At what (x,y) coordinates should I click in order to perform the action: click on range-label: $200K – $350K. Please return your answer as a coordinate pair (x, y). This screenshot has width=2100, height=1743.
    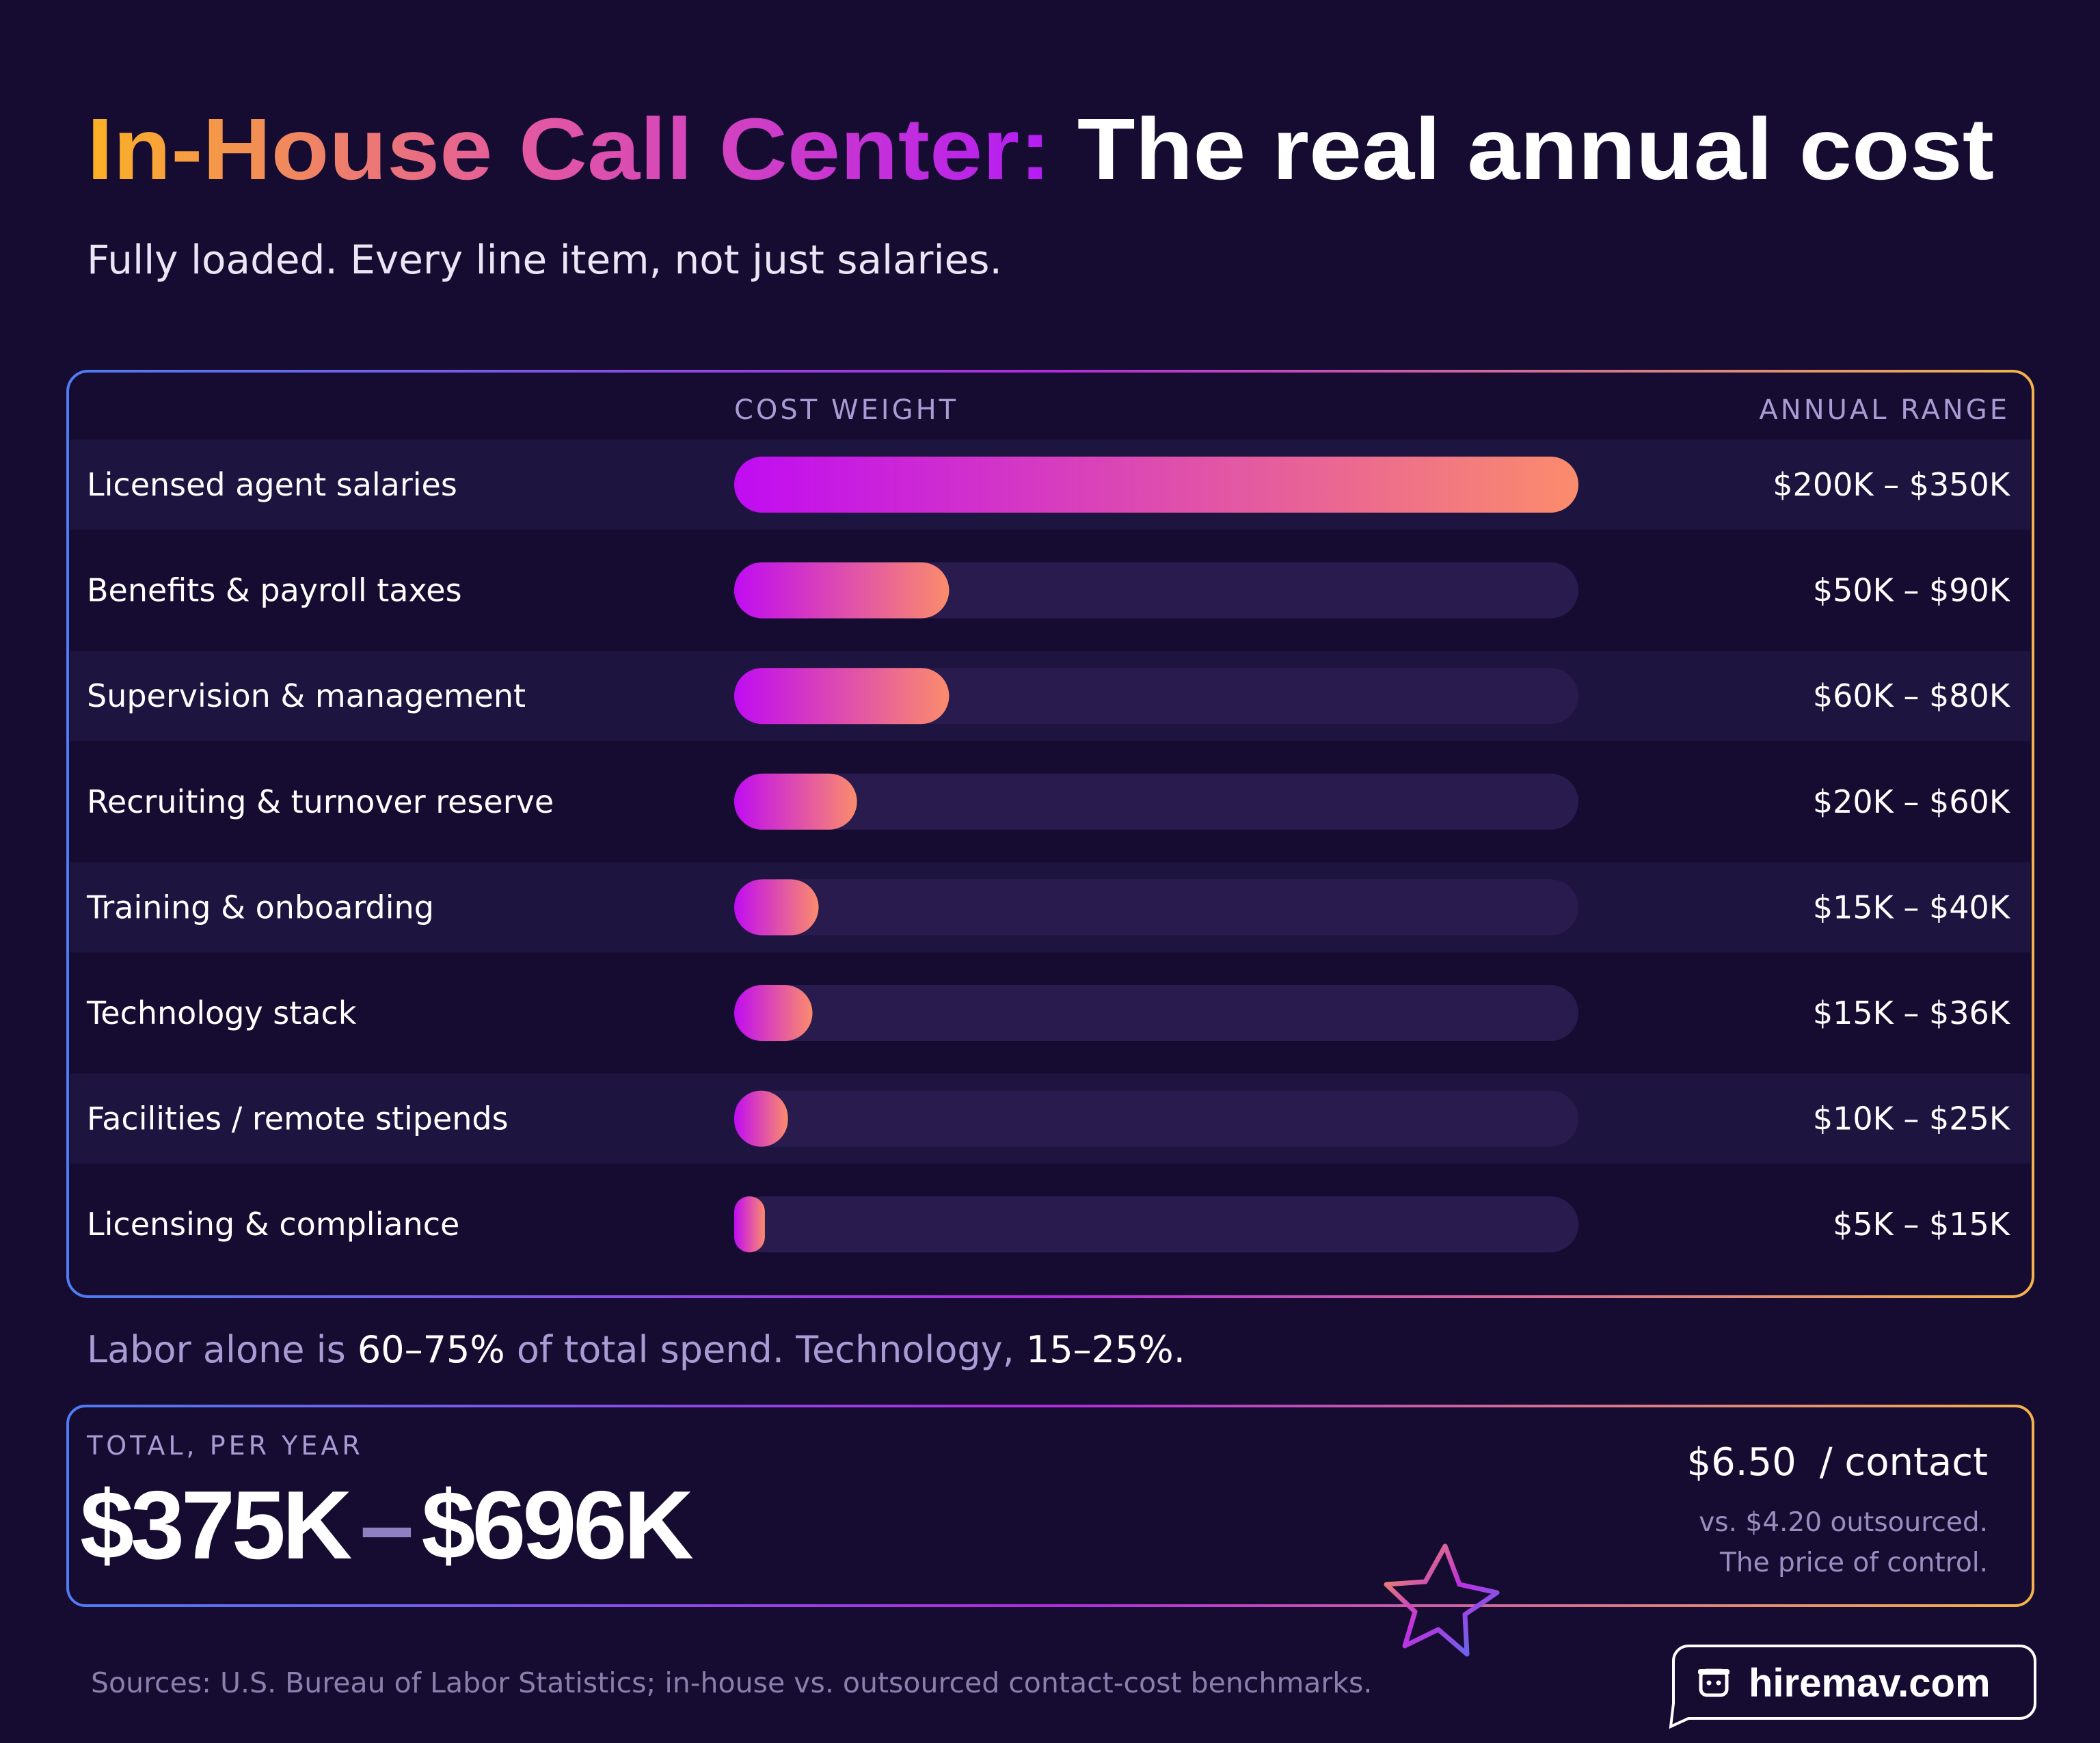
    Looking at the image, I should click on (1892, 484).